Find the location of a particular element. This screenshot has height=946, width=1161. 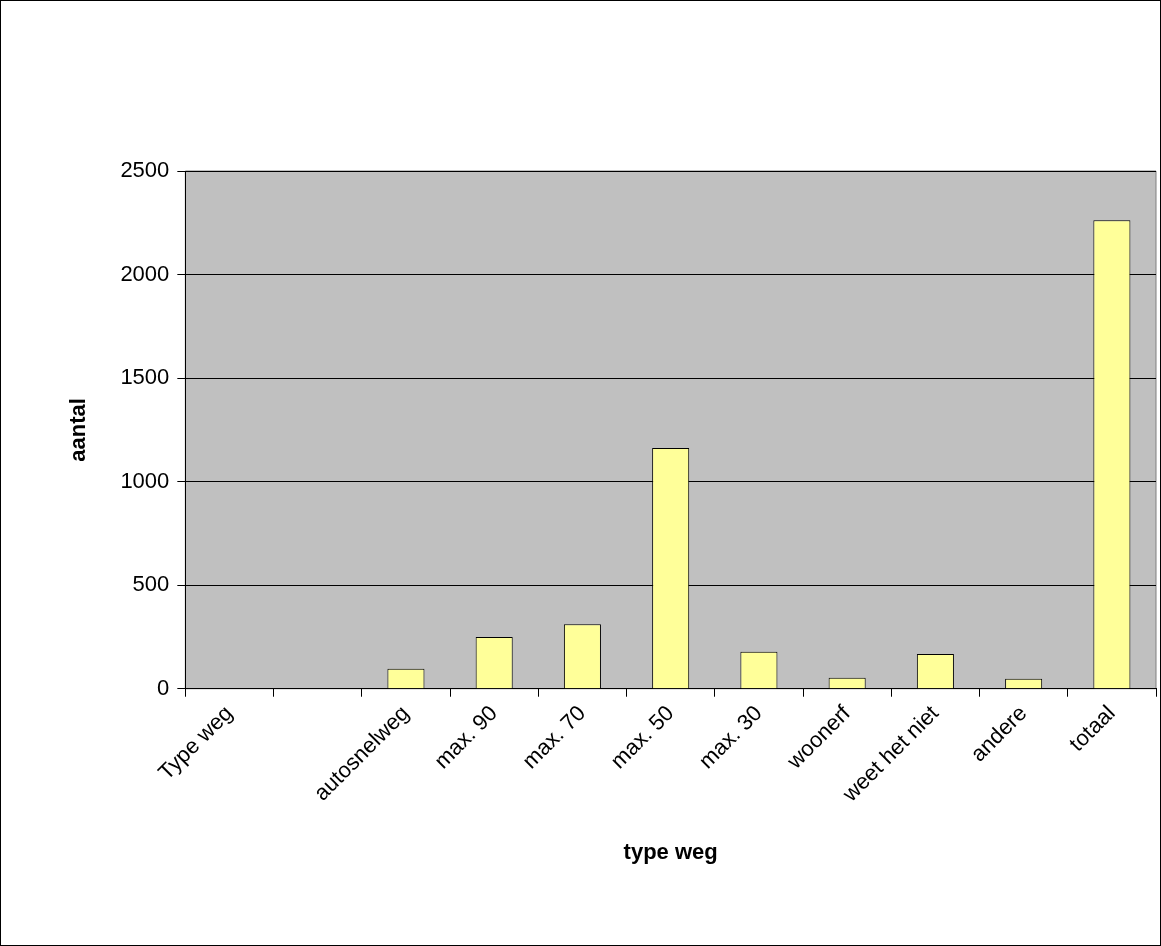

x-axis-title: type weg is located at coordinates (670, 851).